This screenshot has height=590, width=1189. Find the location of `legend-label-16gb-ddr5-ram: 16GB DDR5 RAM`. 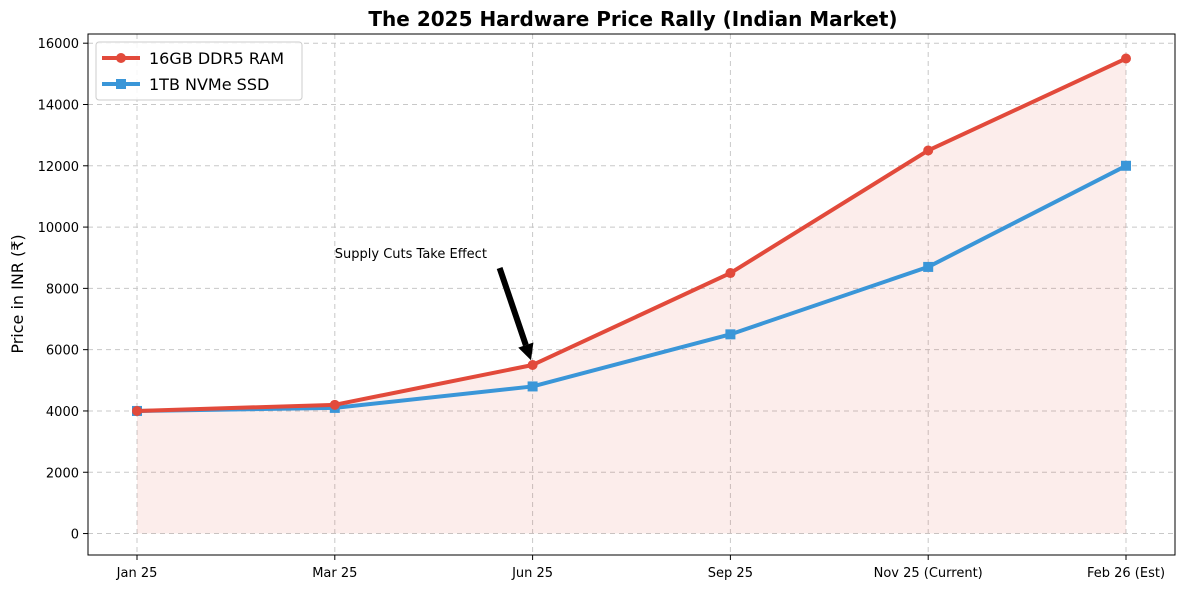

legend-label-16gb-ddr5-ram: 16GB DDR5 RAM is located at coordinates (216, 58).